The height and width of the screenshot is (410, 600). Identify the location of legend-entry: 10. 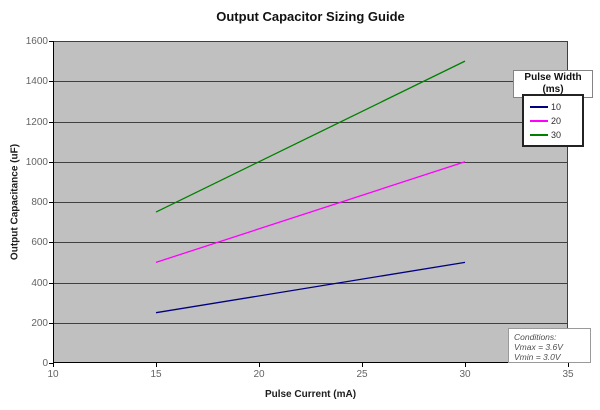
(554, 107).